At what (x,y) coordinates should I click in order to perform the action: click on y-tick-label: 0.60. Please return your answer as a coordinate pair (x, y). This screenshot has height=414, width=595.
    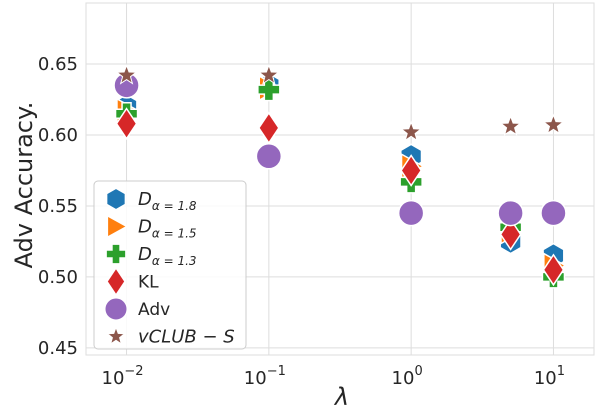
    Looking at the image, I should click on (58, 135).